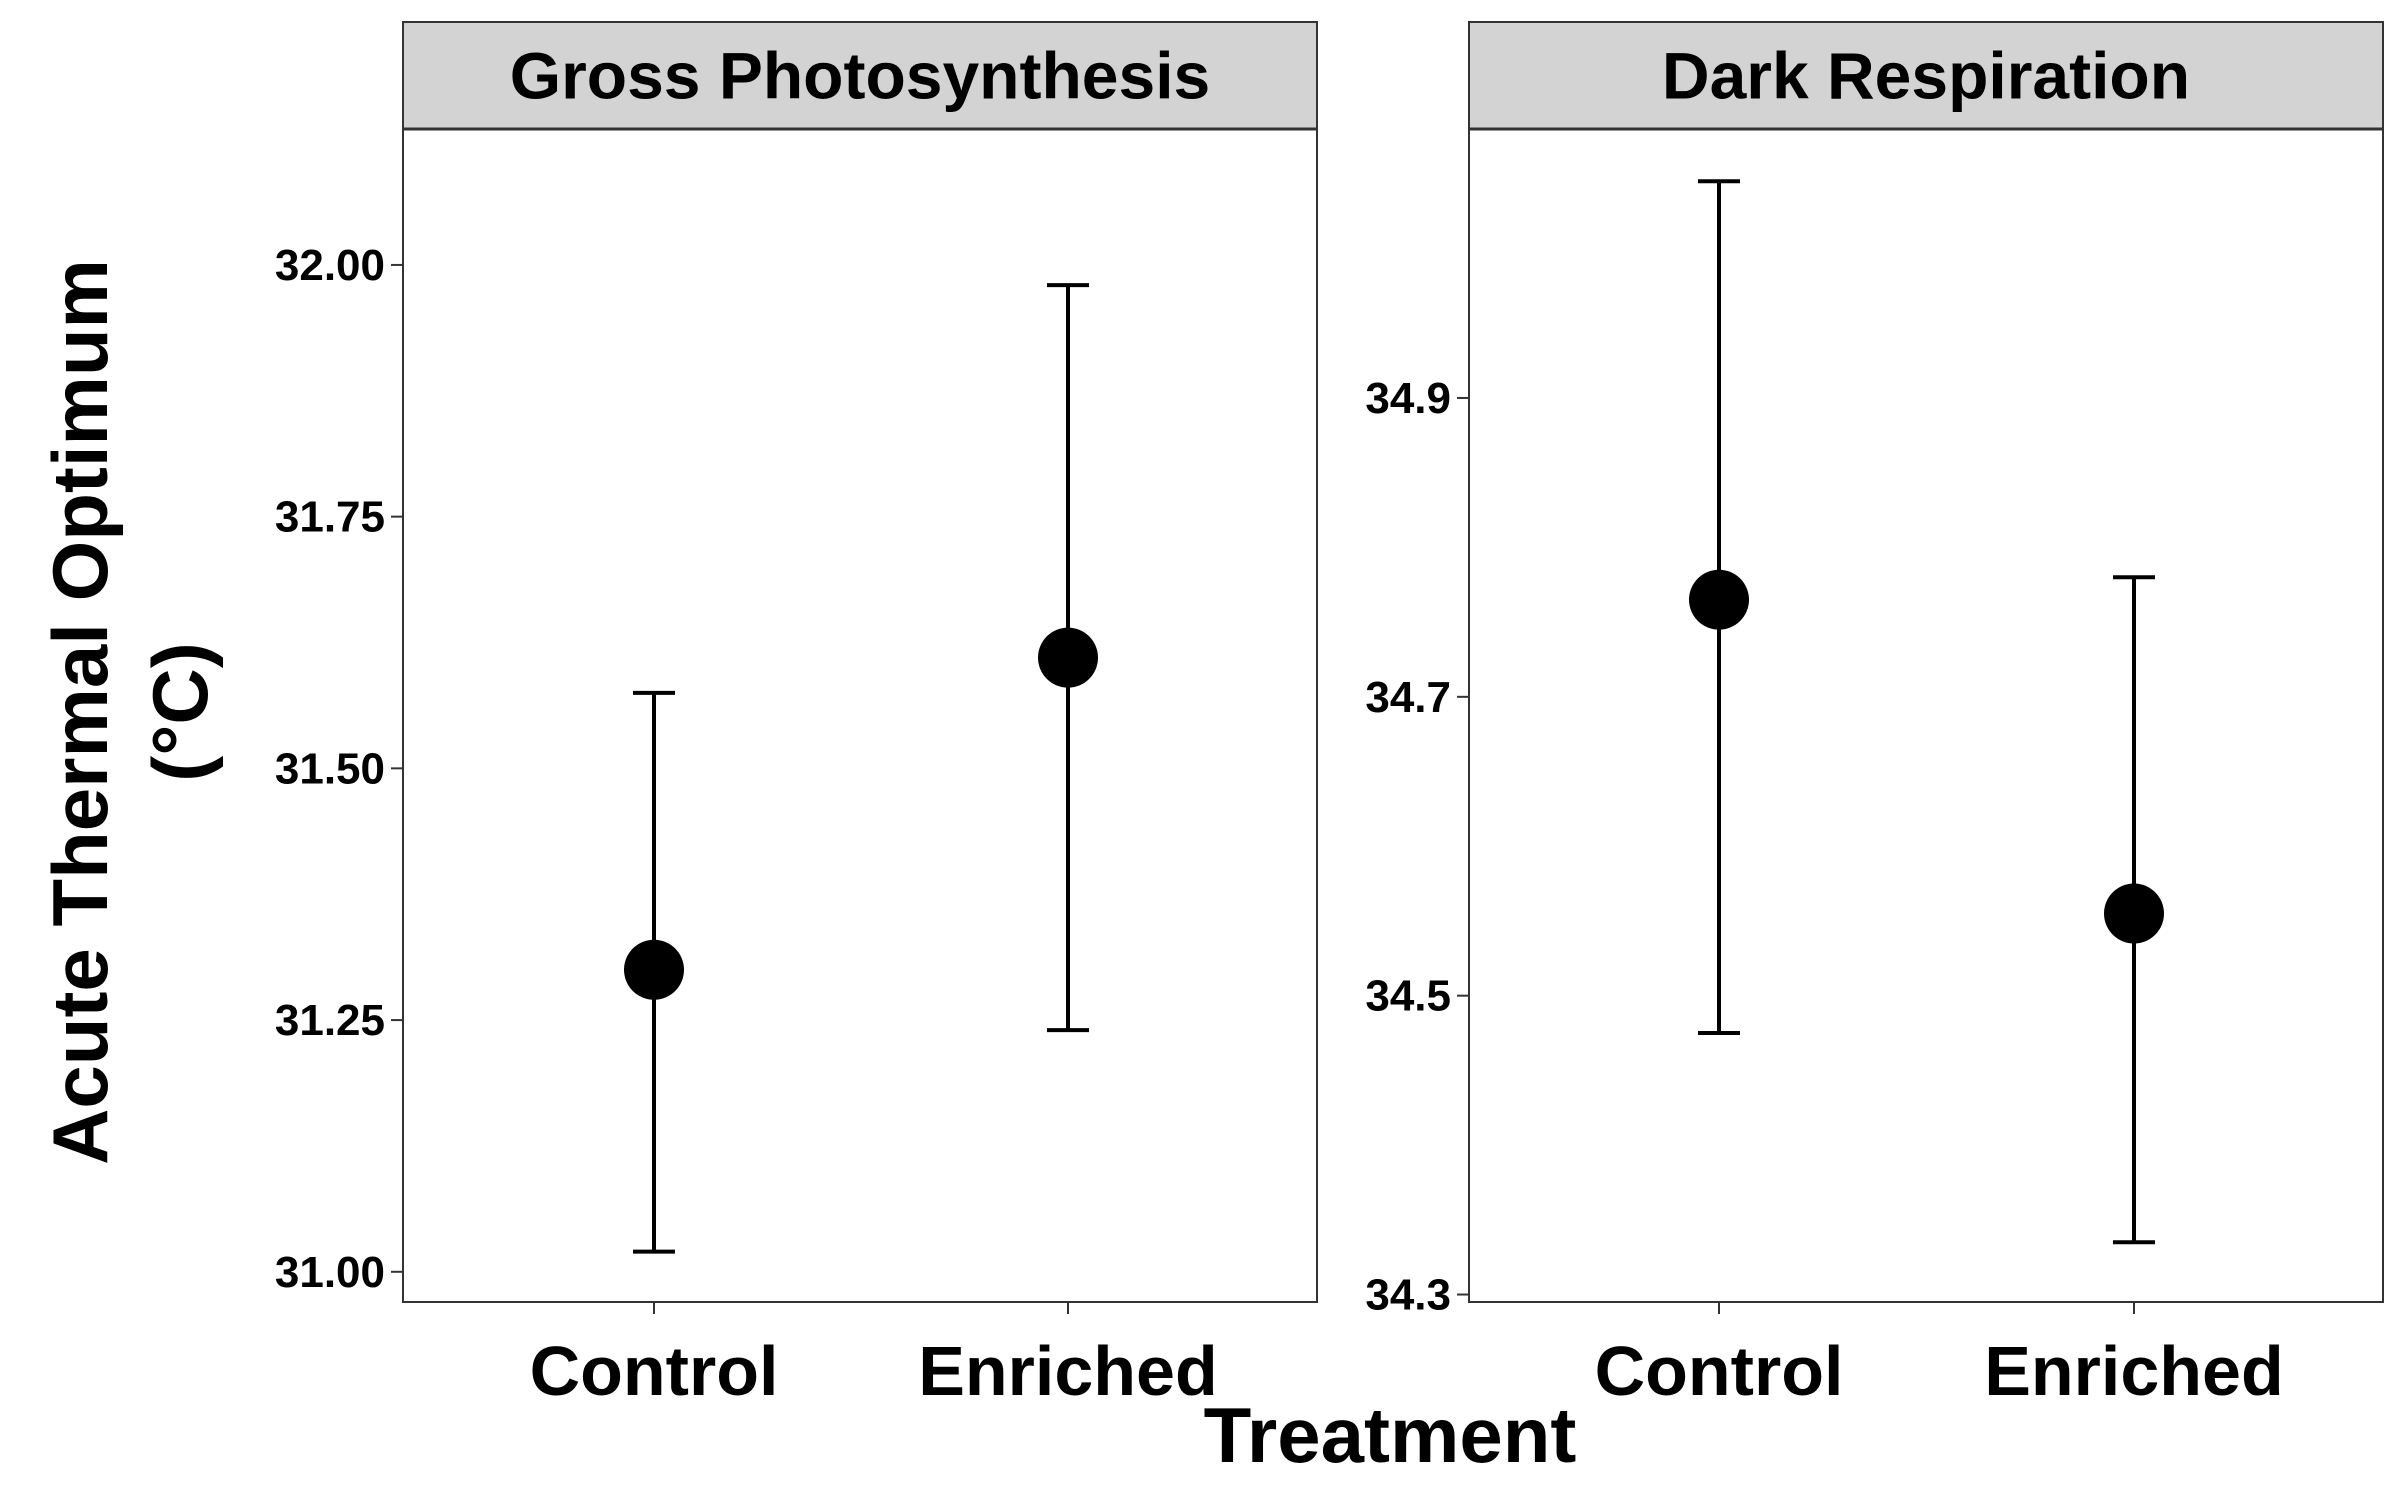 This screenshot has width=2400, height=1500. I want to click on y-tick-label: 31.25, so click(330, 1020).